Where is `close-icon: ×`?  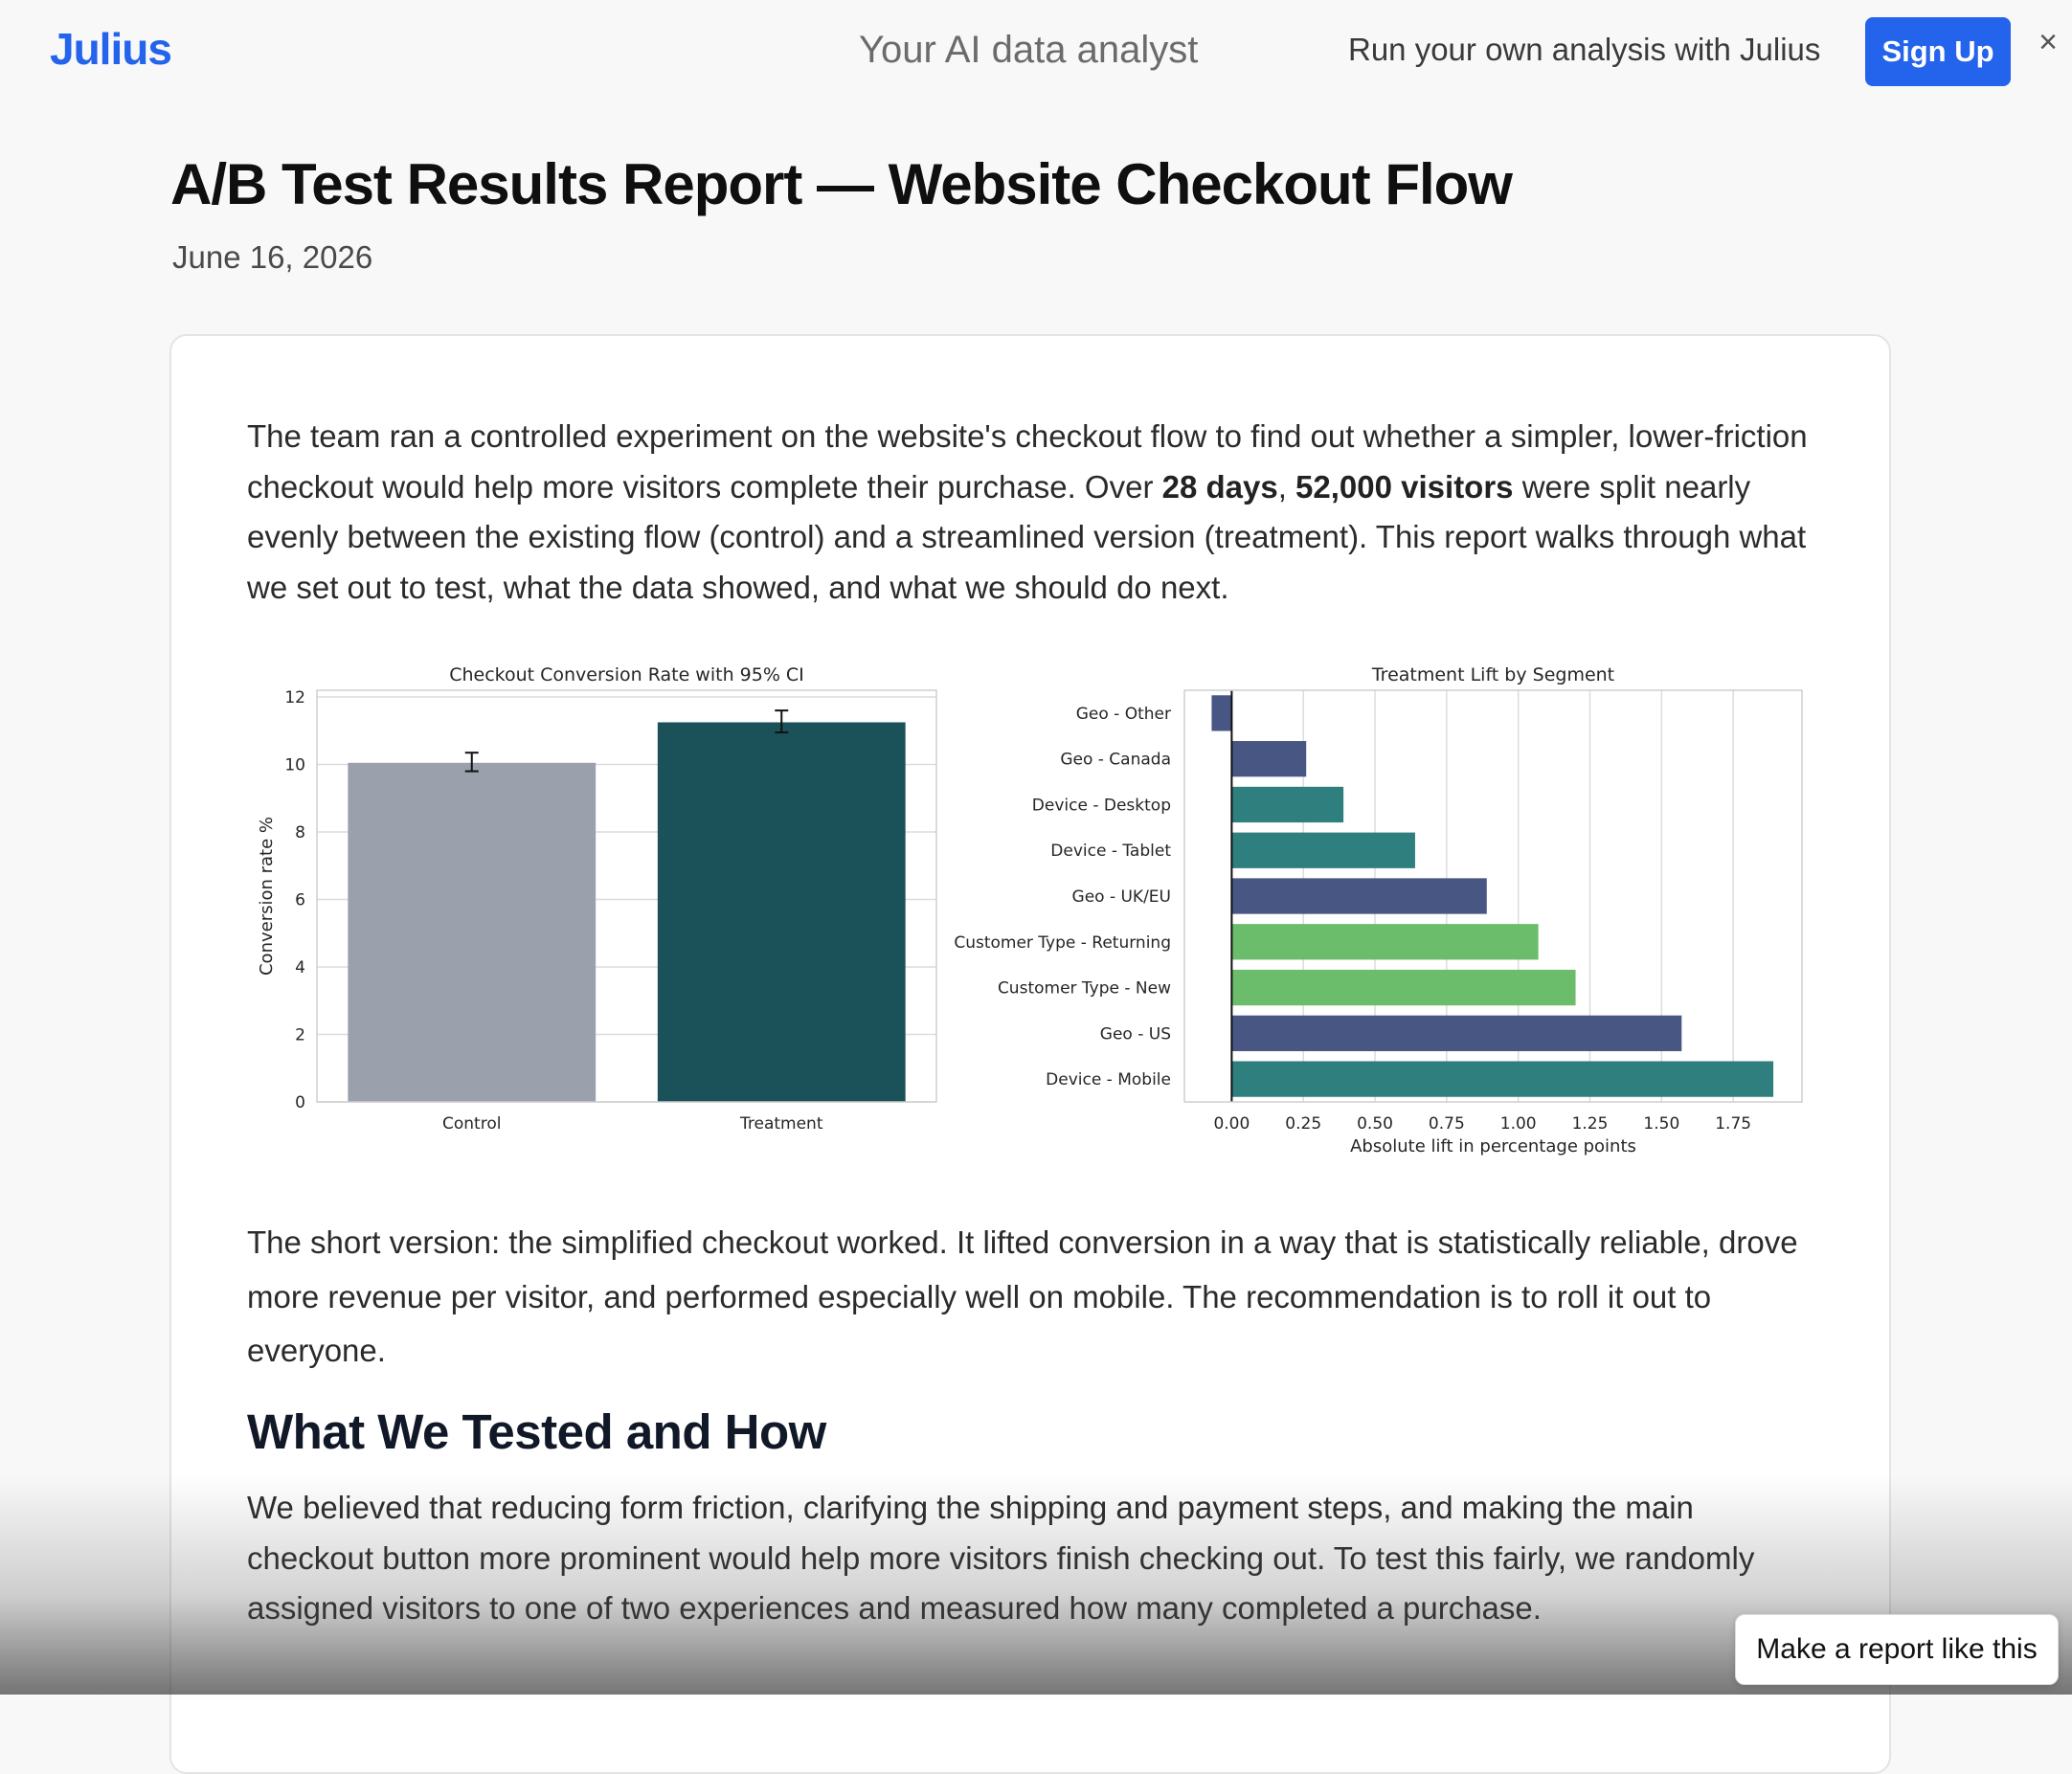 close-icon: × is located at coordinates (2048, 41).